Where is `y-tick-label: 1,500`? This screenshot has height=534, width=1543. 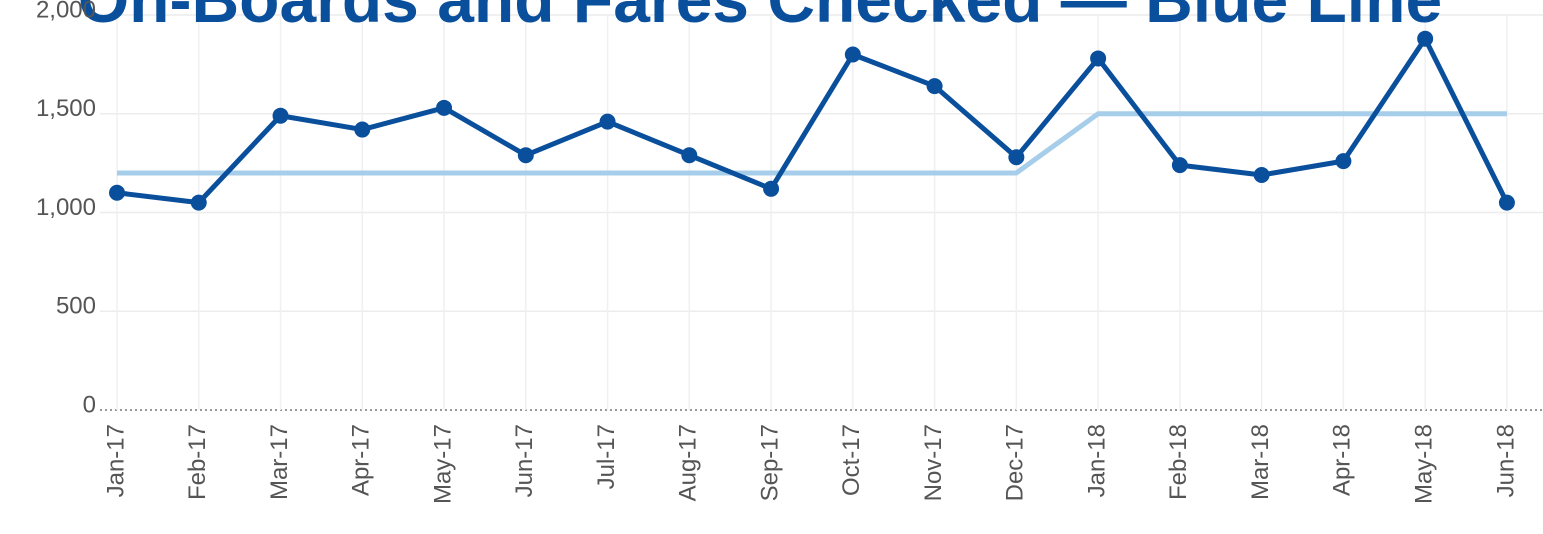
y-tick-label: 1,500 is located at coordinates (66, 108).